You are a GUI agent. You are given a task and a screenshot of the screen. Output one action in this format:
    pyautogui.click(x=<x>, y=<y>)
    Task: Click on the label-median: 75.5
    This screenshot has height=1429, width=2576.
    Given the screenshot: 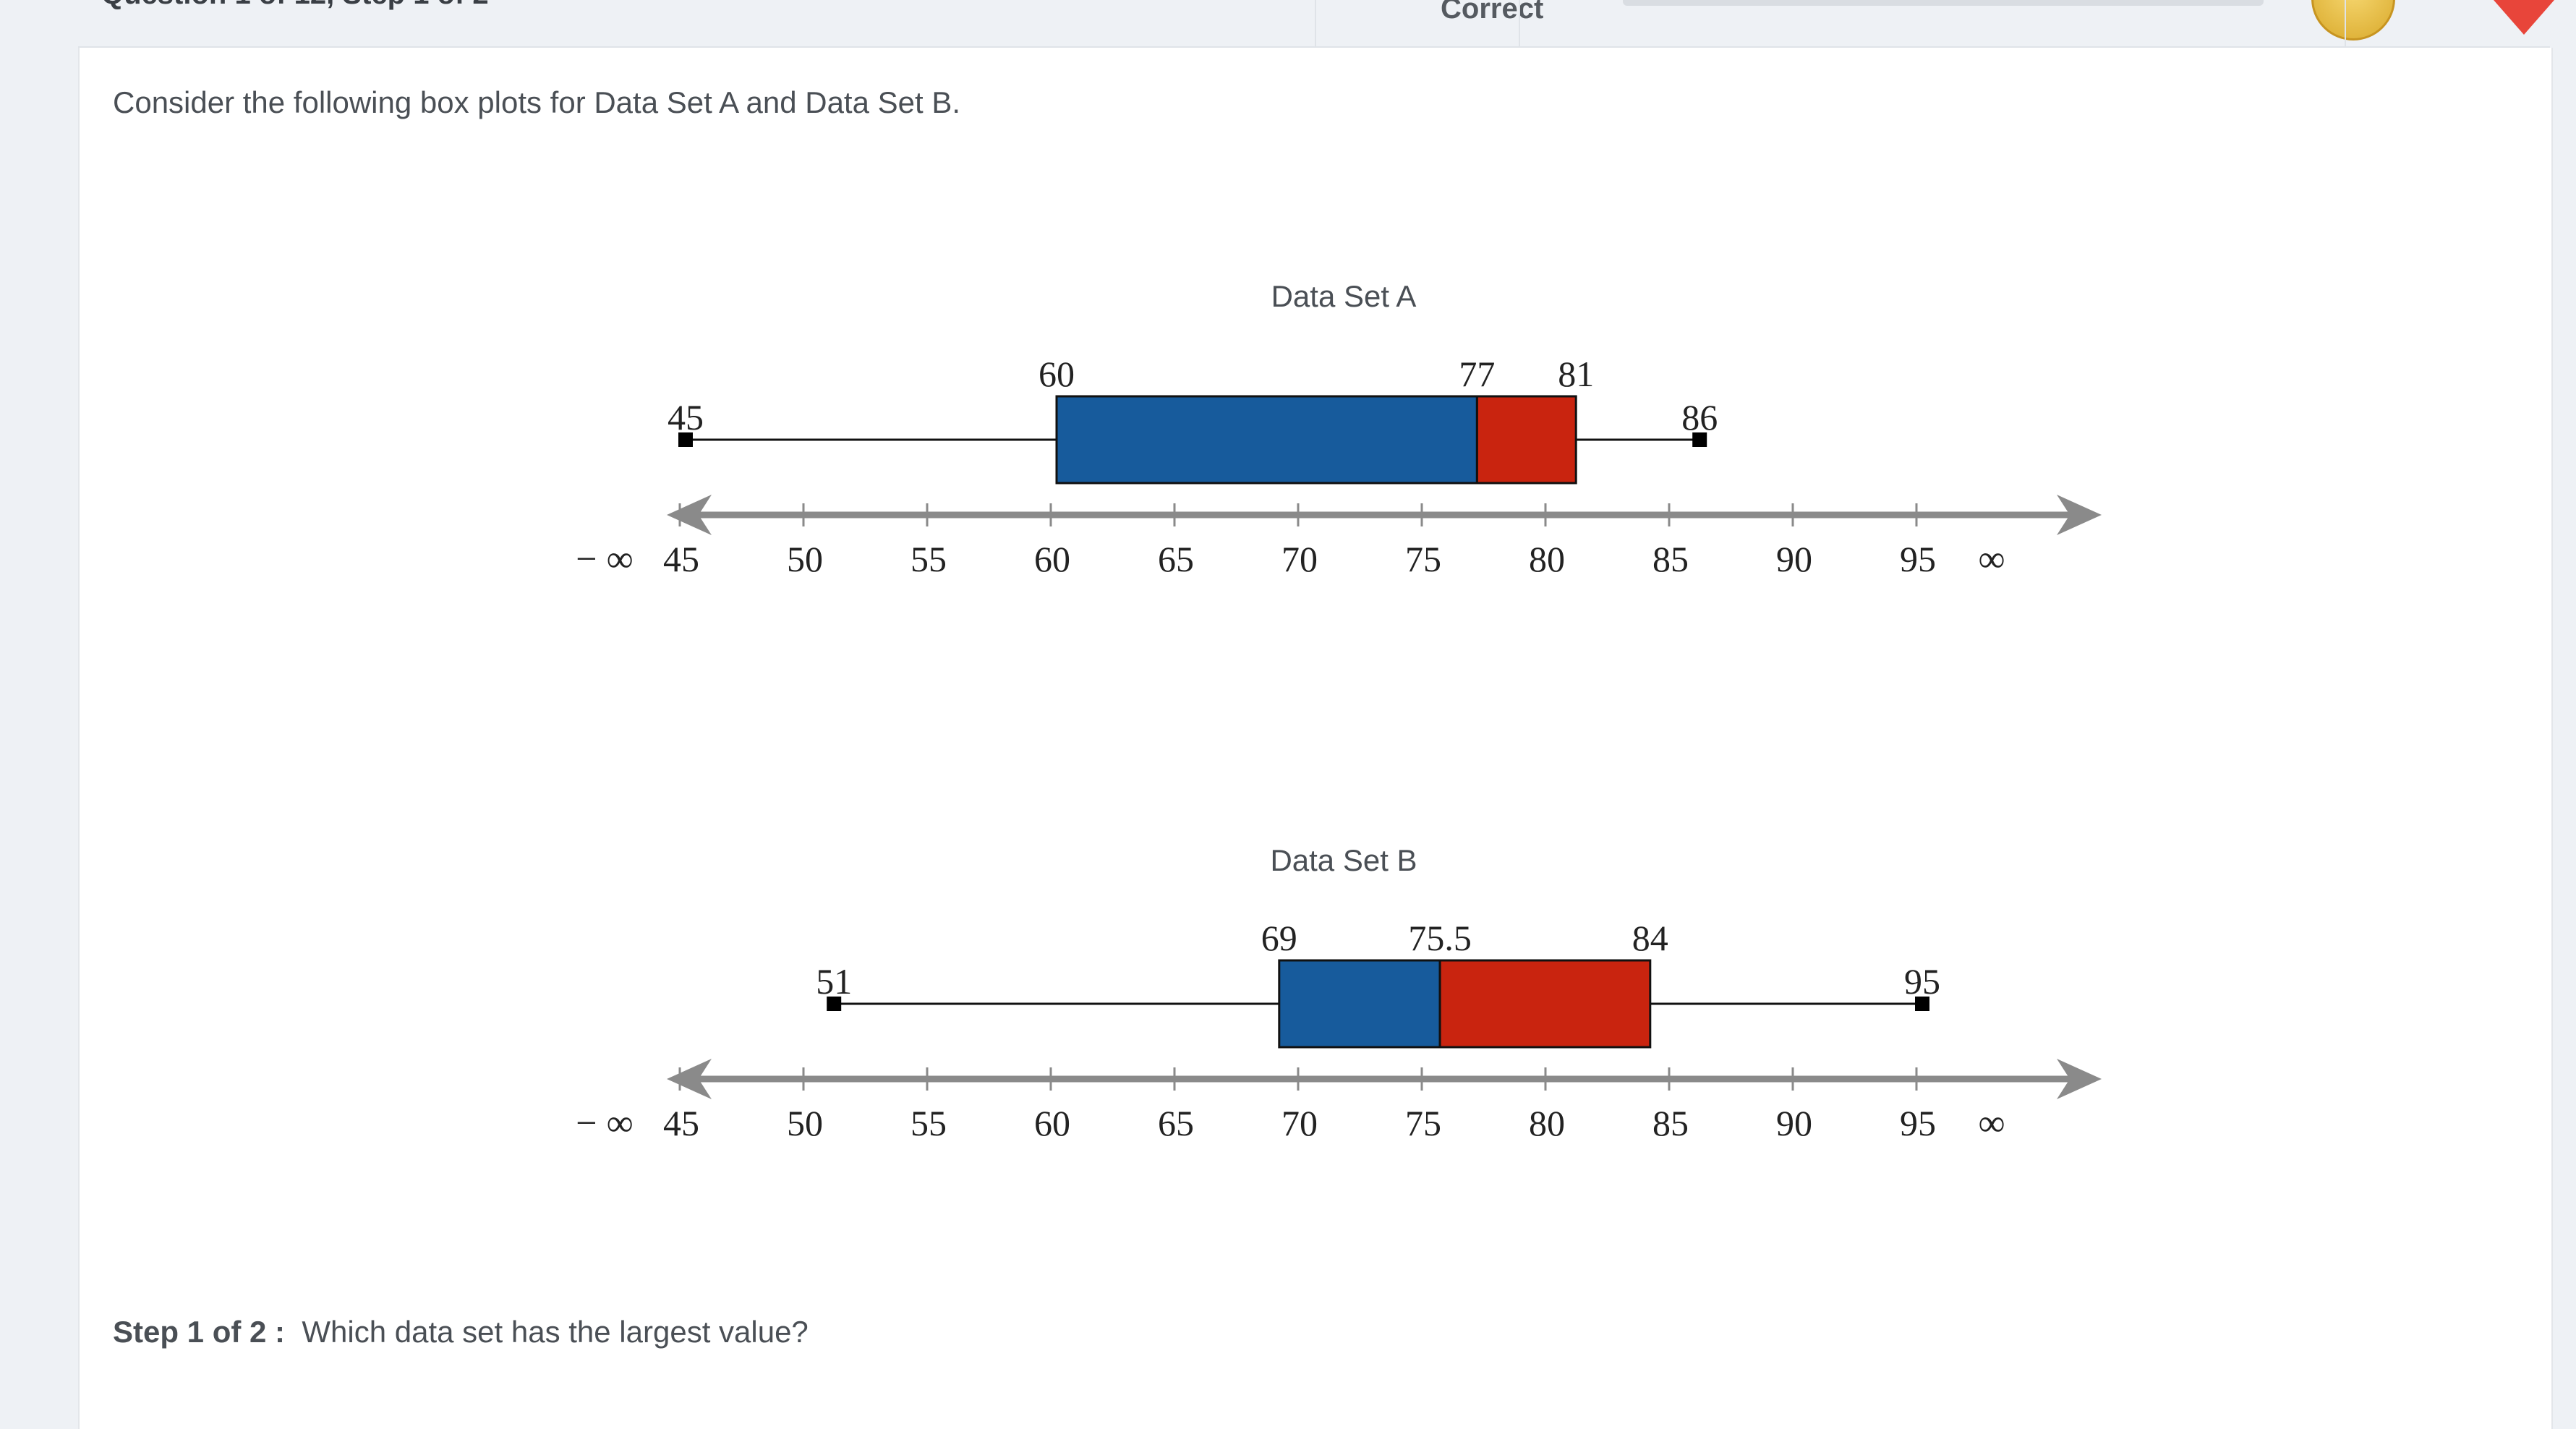 What is the action you would take?
    pyautogui.click(x=1440, y=938)
    